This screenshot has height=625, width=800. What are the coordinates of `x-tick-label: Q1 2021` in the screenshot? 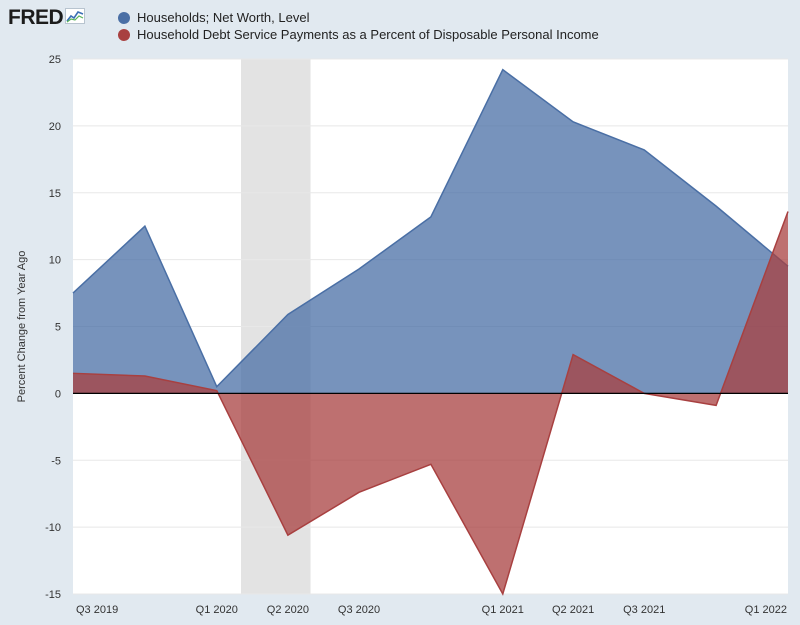 It's located at (503, 610).